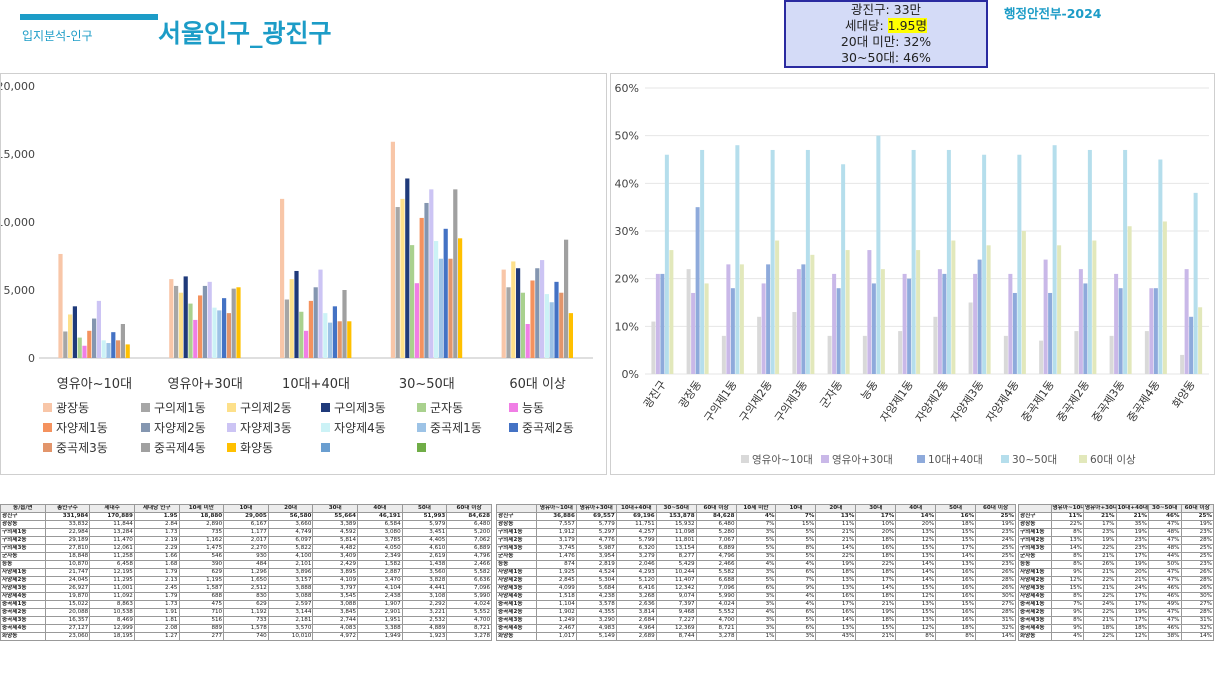 The image size is (1216, 684). What do you see at coordinates (424, 588) in the screenshot?
I see `table-cell: 4,441` at bounding box center [424, 588].